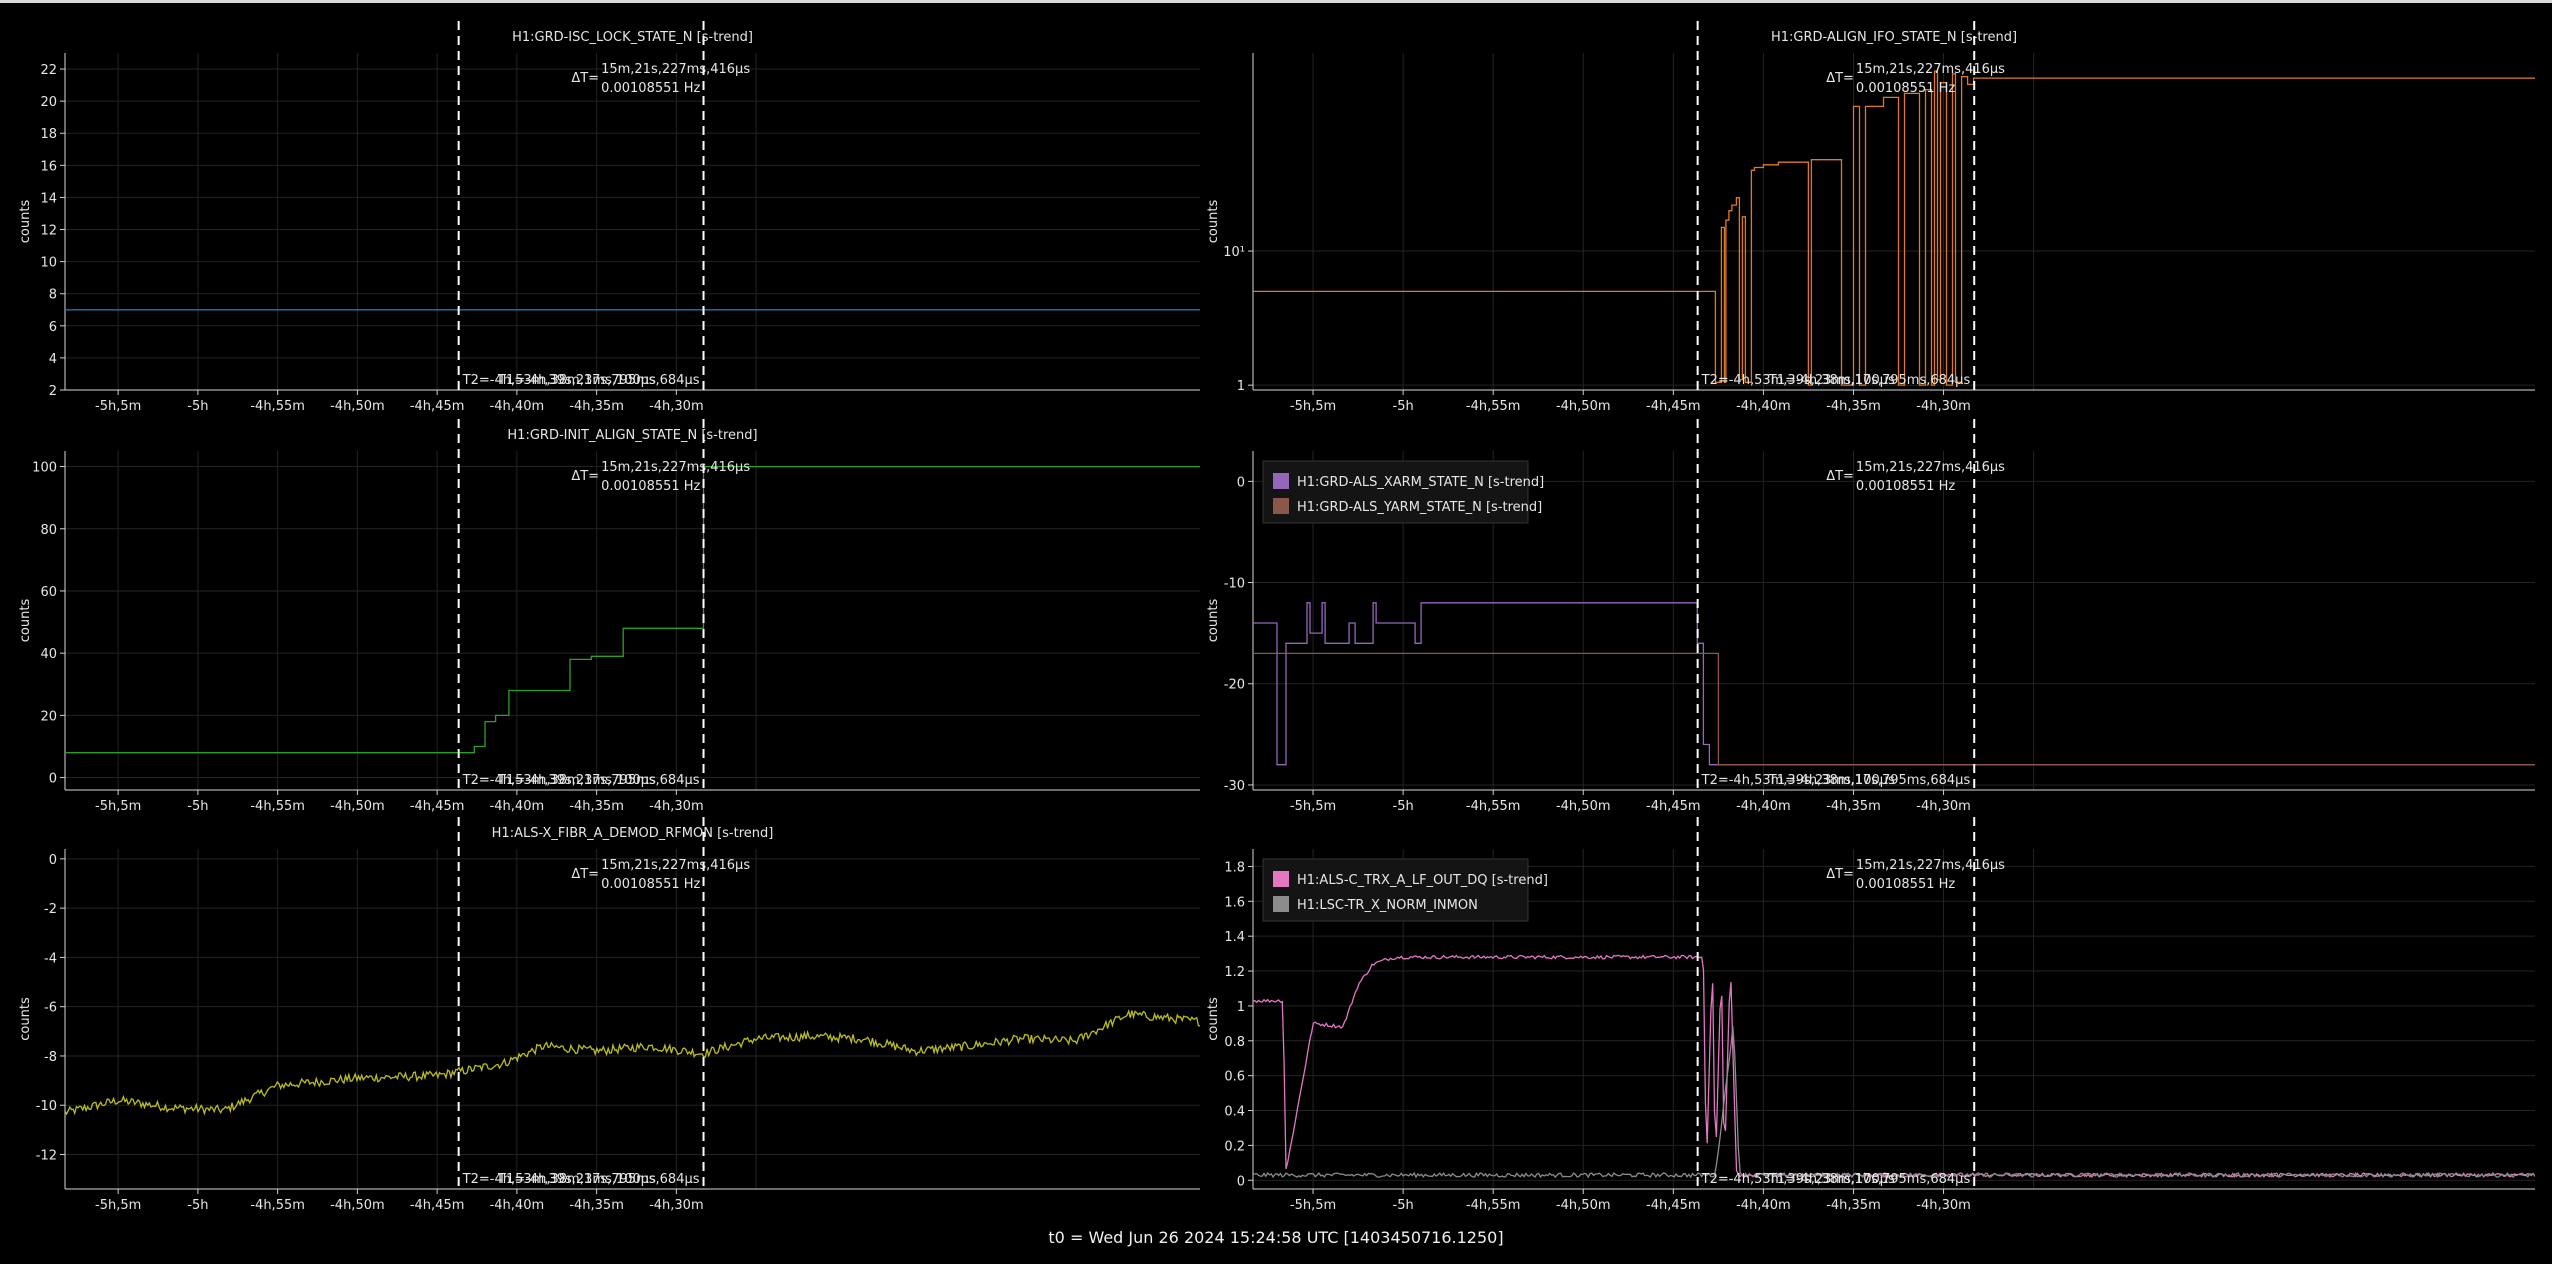 This screenshot has height=1264, width=2552. I want to click on y-tick-label: 1, so click(1241, 386).